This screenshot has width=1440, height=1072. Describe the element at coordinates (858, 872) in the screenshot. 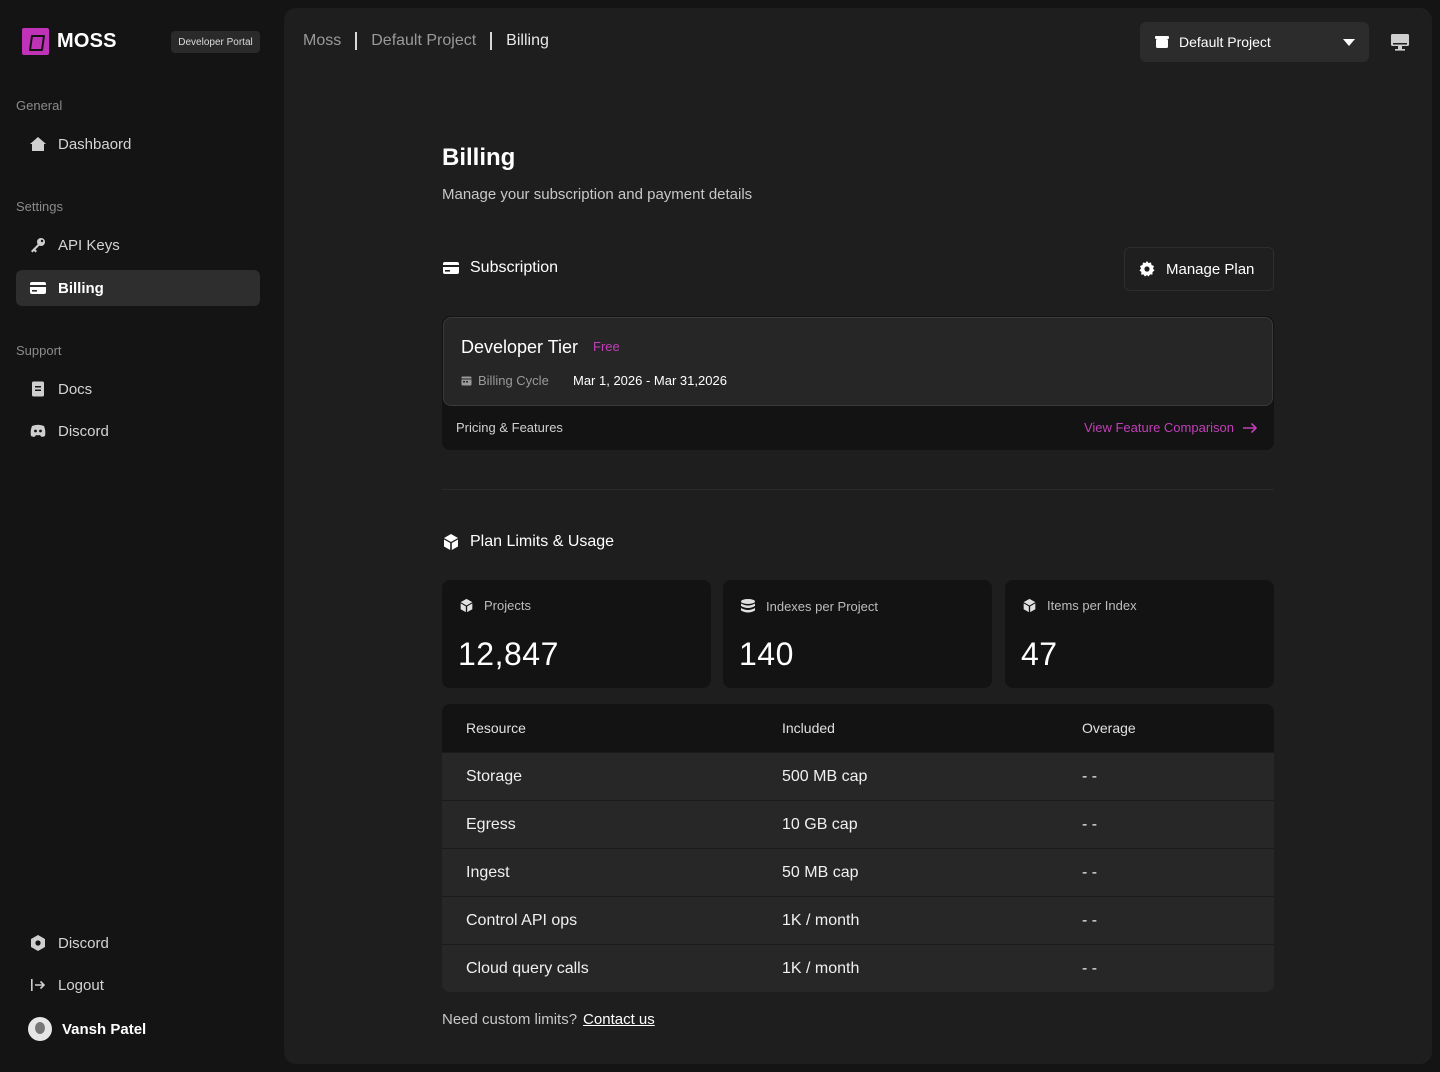

I see `table-row: Ingest 50 MB cap - -` at that location.